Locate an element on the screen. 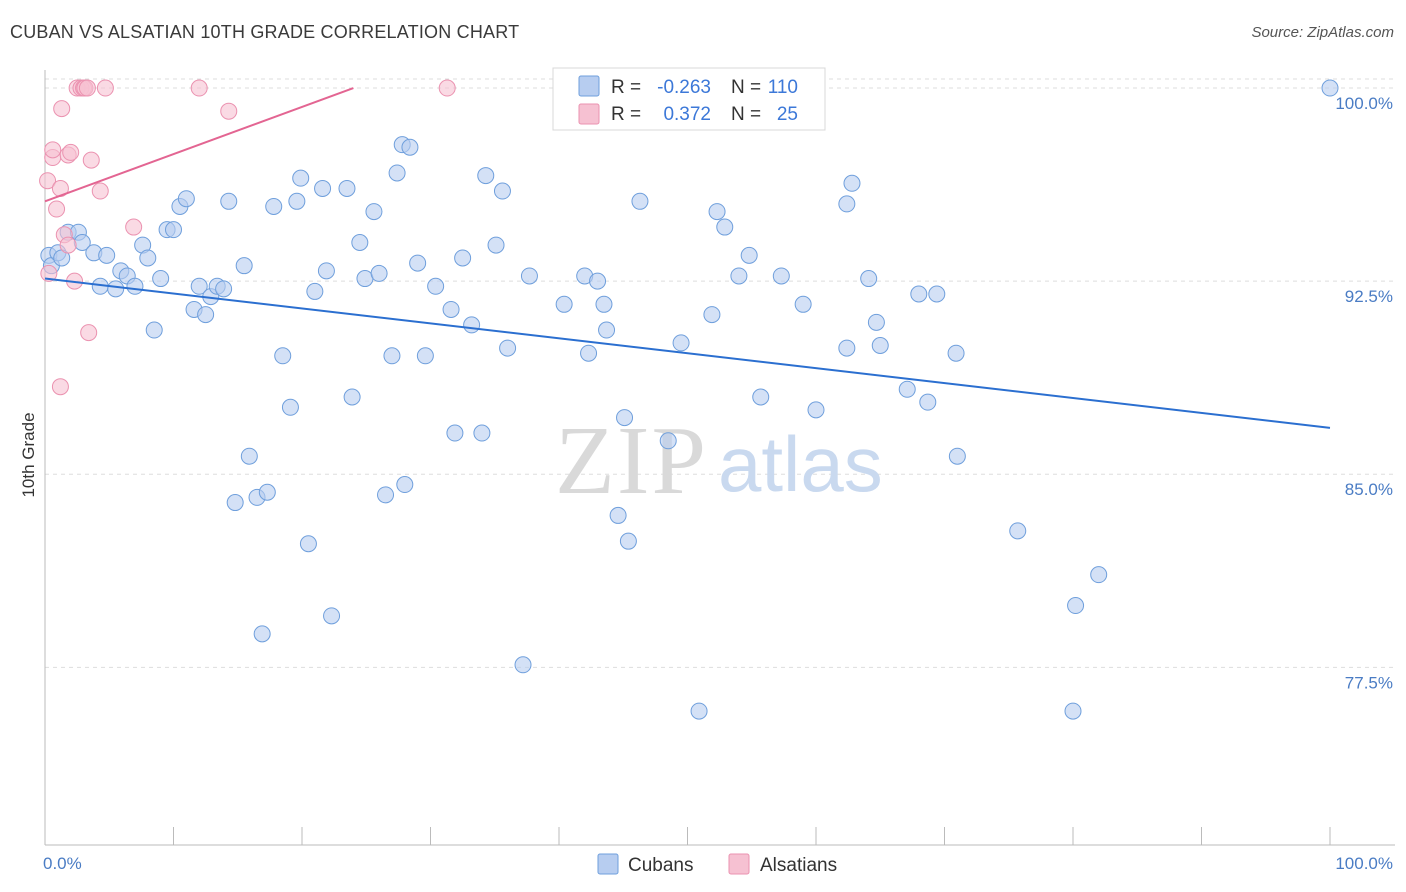 The width and height of the screenshot is (1406, 892). series-legend: Cubans Alsatians is located at coordinates (717, 864).